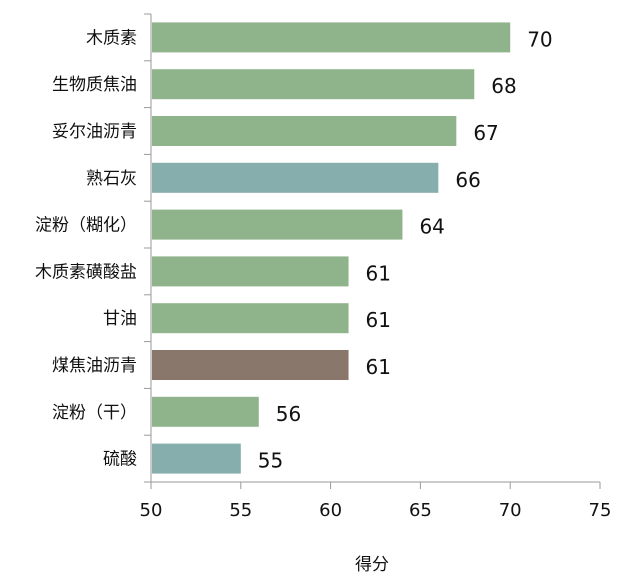 The width and height of the screenshot is (641, 581). Describe the element at coordinates (372, 565) in the screenshot. I see `x-axis-title: 得分` at that location.